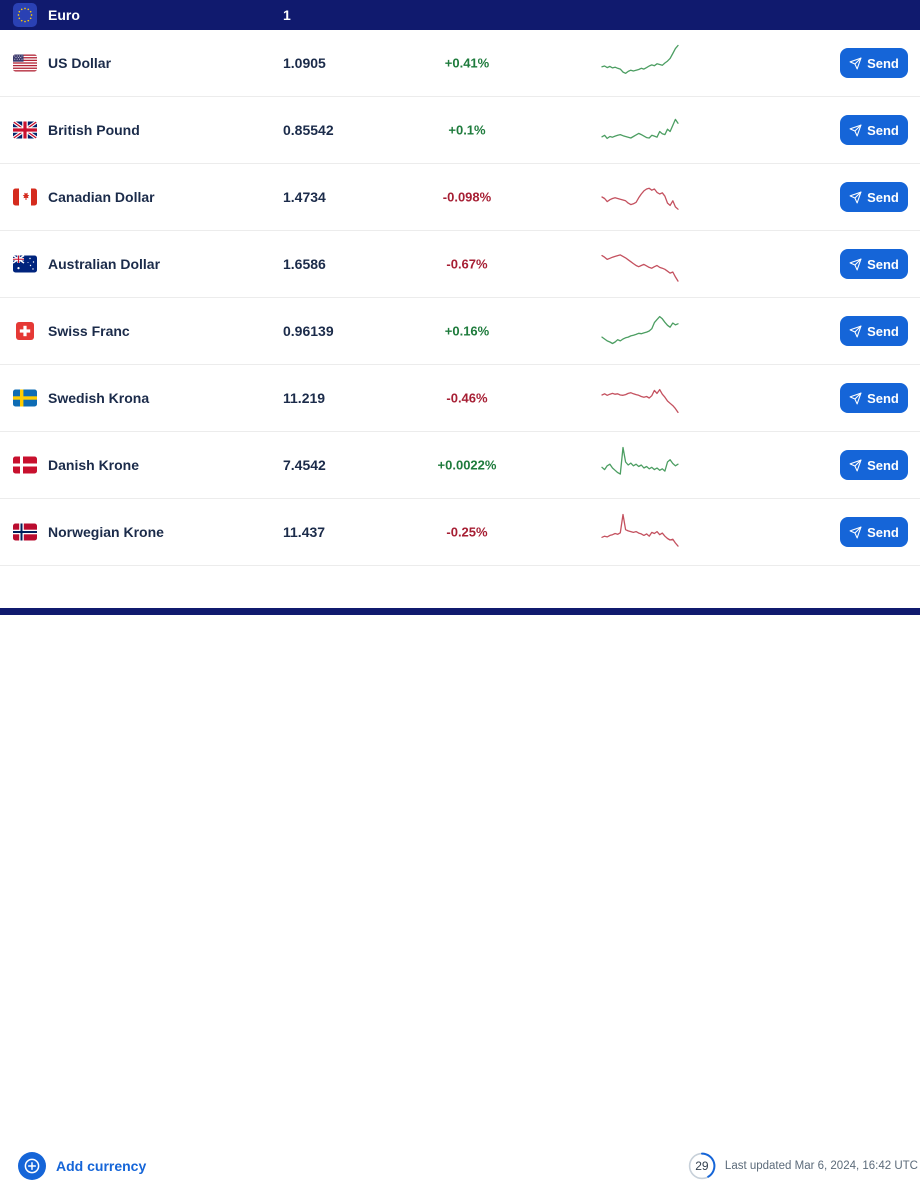  What do you see at coordinates (304, 532) in the screenshot?
I see `exchange-rate: 11.437` at bounding box center [304, 532].